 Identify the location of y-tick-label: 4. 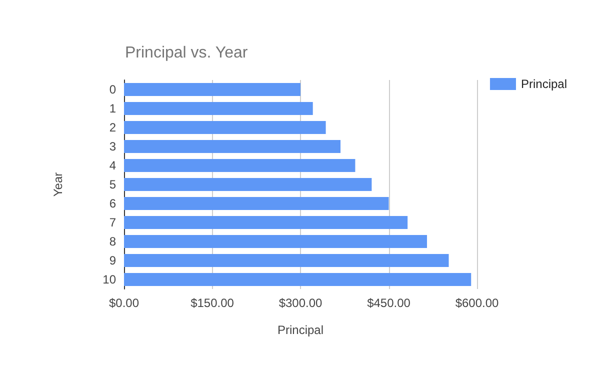
(112, 165).